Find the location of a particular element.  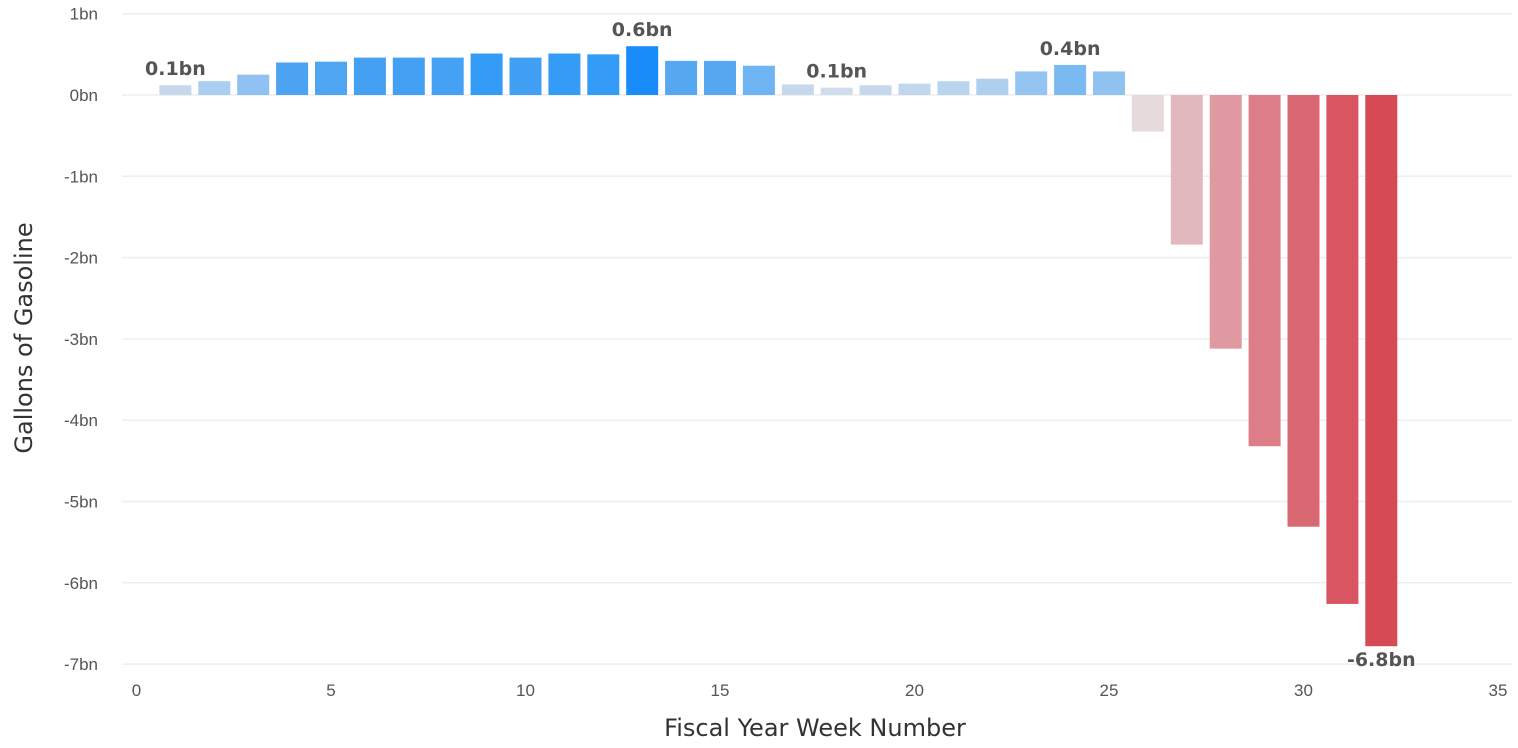

y-axis-title: Gallons of Gasoline is located at coordinates (24, 337).